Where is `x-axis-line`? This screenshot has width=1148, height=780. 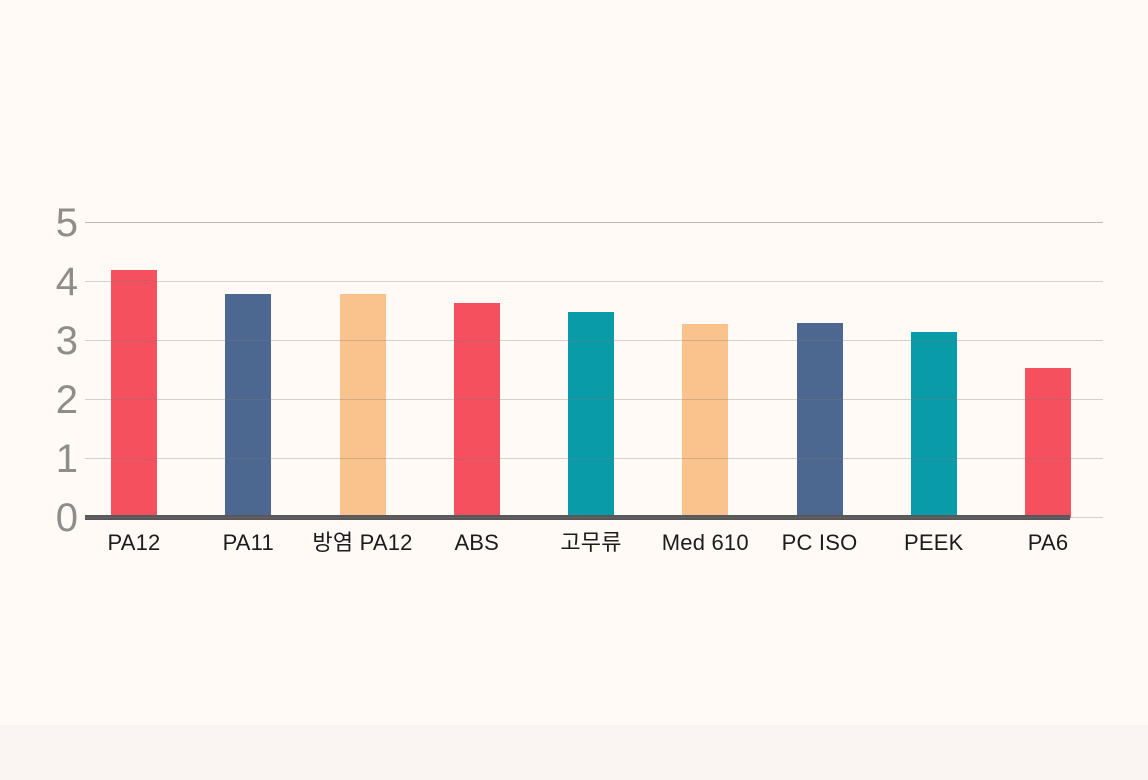
x-axis-line is located at coordinates (577, 517).